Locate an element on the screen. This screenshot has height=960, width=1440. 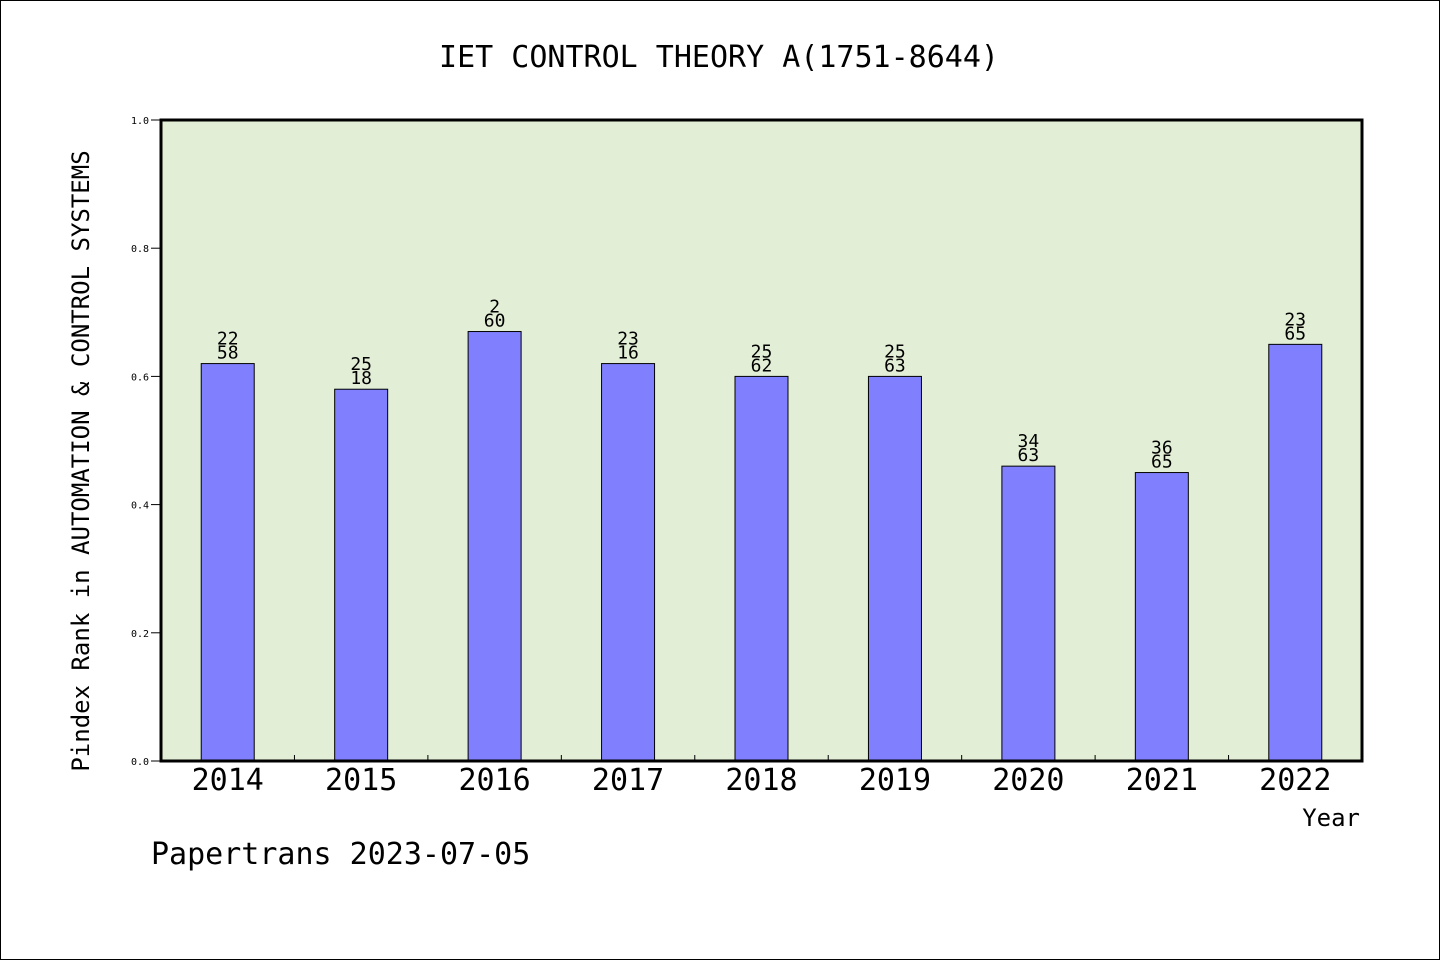
data-label-top-2018: 25 is located at coordinates (762, 351).